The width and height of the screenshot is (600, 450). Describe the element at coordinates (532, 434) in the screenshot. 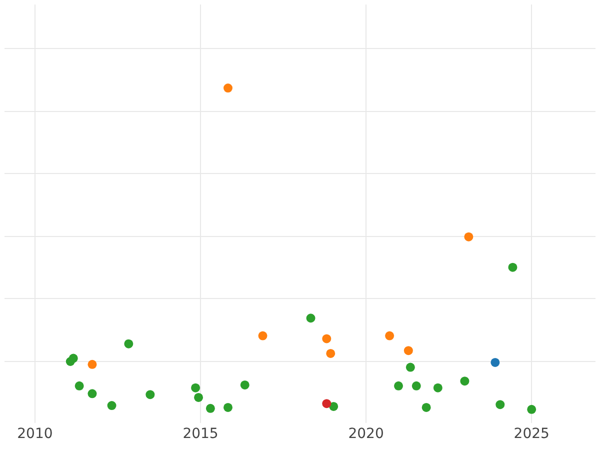

I see `x-tick-label: 2025` at that location.